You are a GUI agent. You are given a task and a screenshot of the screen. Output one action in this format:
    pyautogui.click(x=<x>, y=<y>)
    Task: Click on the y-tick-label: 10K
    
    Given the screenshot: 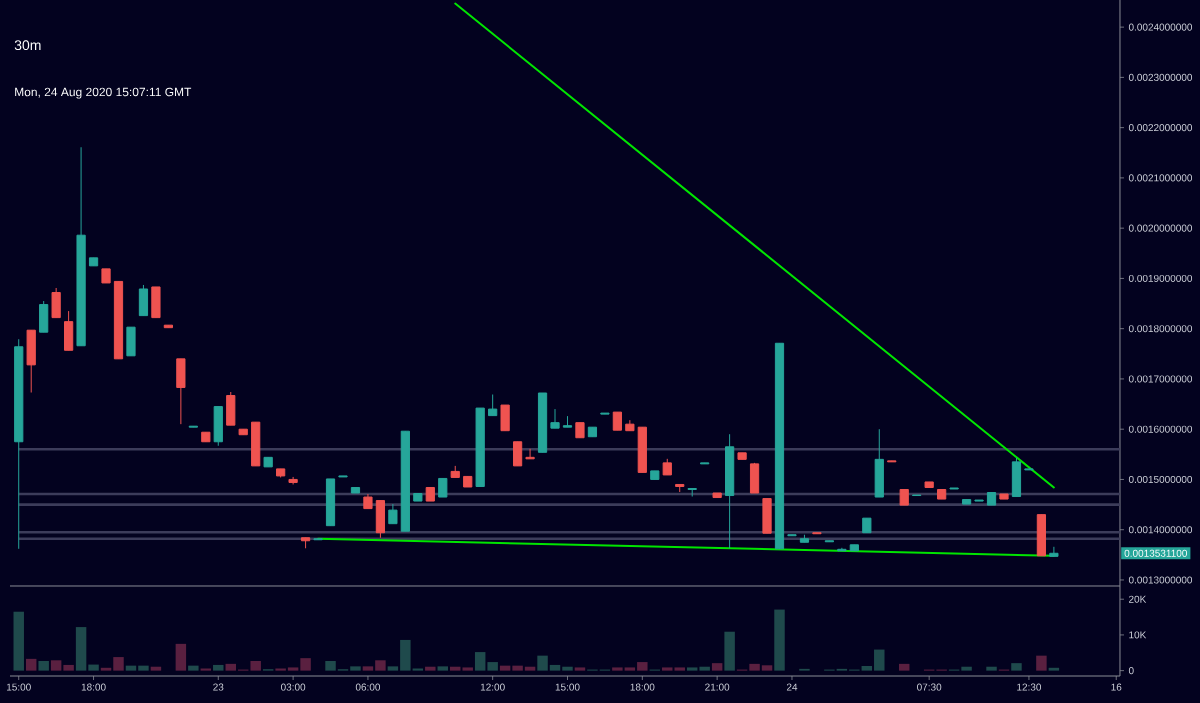 What is the action you would take?
    pyautogui.click(x=1138, y=635)
    